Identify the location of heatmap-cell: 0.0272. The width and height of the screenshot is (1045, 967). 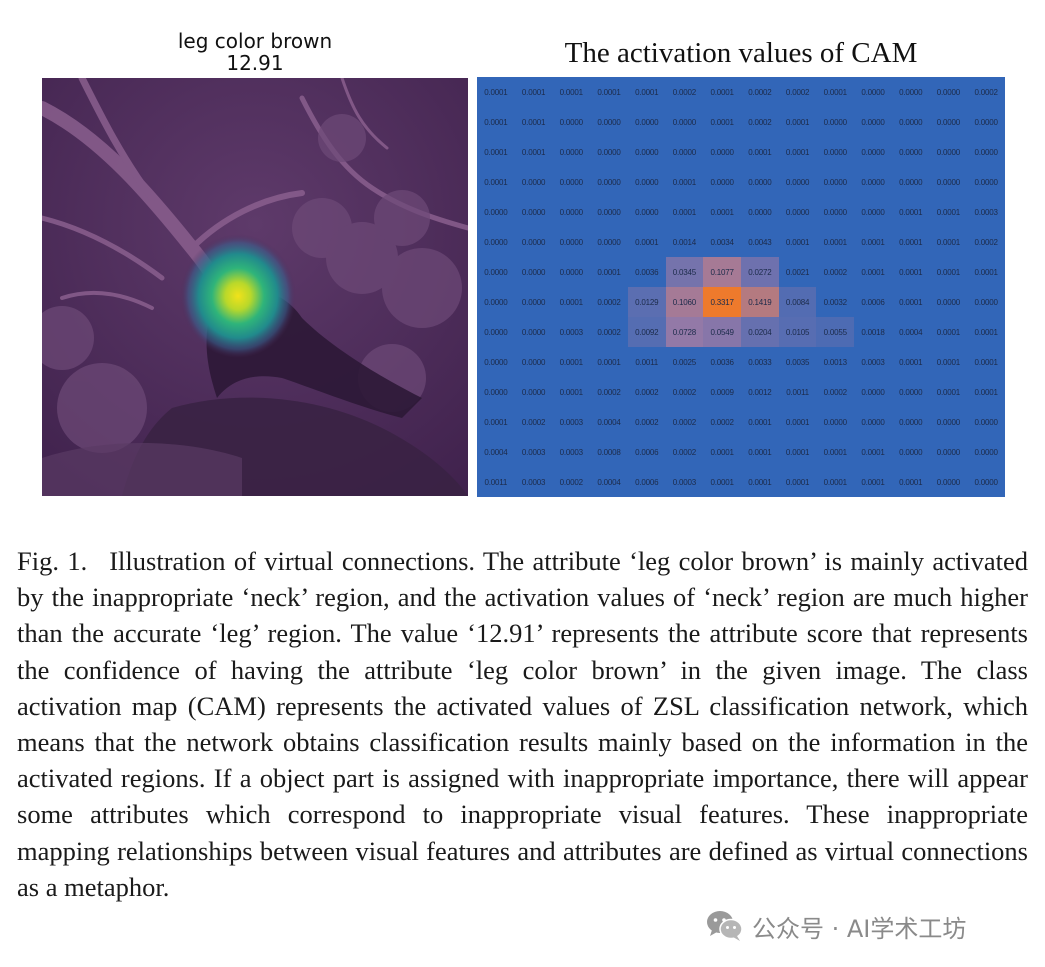
(760, 272).